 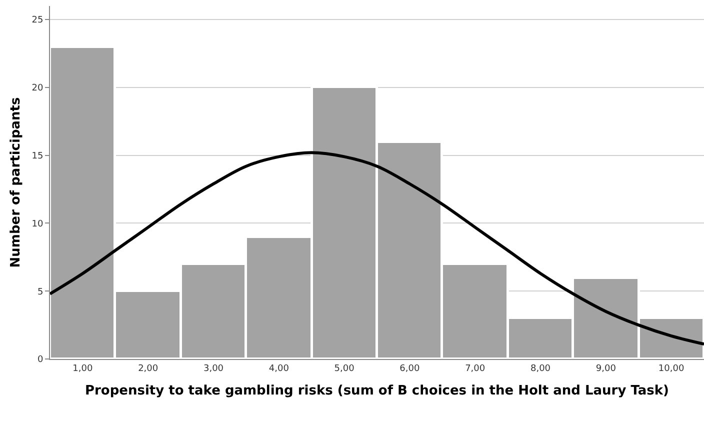 I want to click on y-tick-label: 15, so click(x=38, y=157).